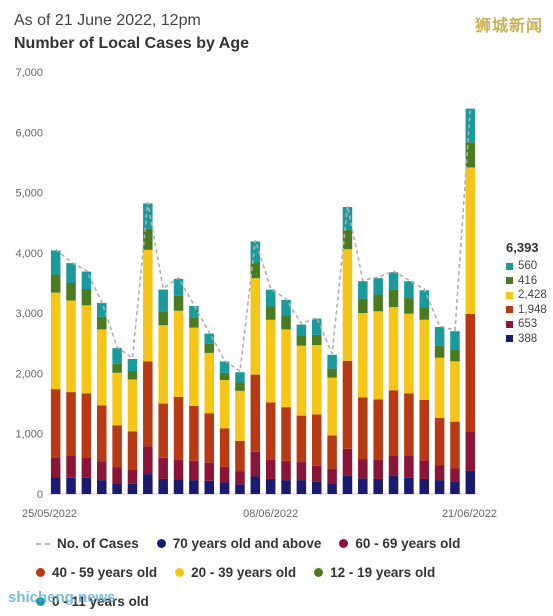 This screenshot has height=616, width=553. I want to click on legend-item-20-39: 20 - 39 years old, so click(235, 572).